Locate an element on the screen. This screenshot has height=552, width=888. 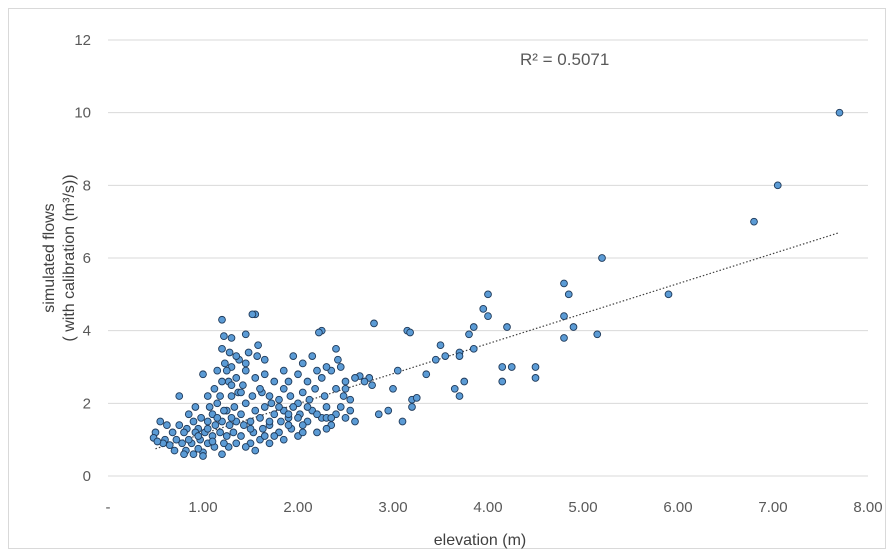
y-axis-ticks: 0 2 4 6 8 10 12 is located at coordinates (82, 258).